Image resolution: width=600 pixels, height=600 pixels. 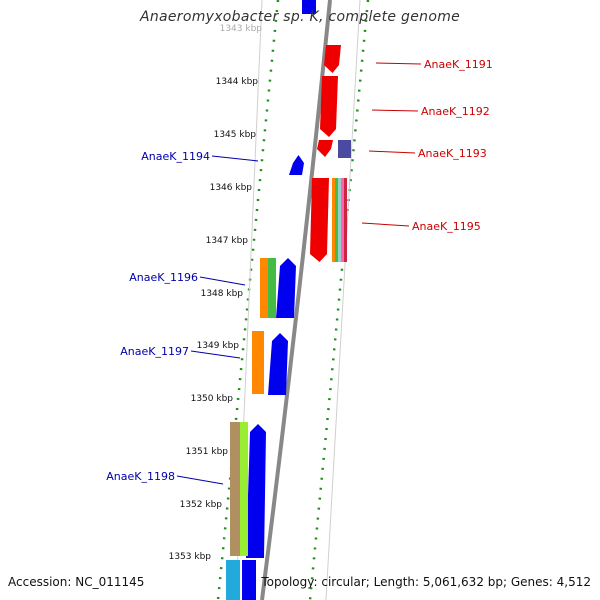 What do you see at coordinates (309, 7) in the screenshot?
I see `gene-prev-blue` at bounding box center [309, 7].